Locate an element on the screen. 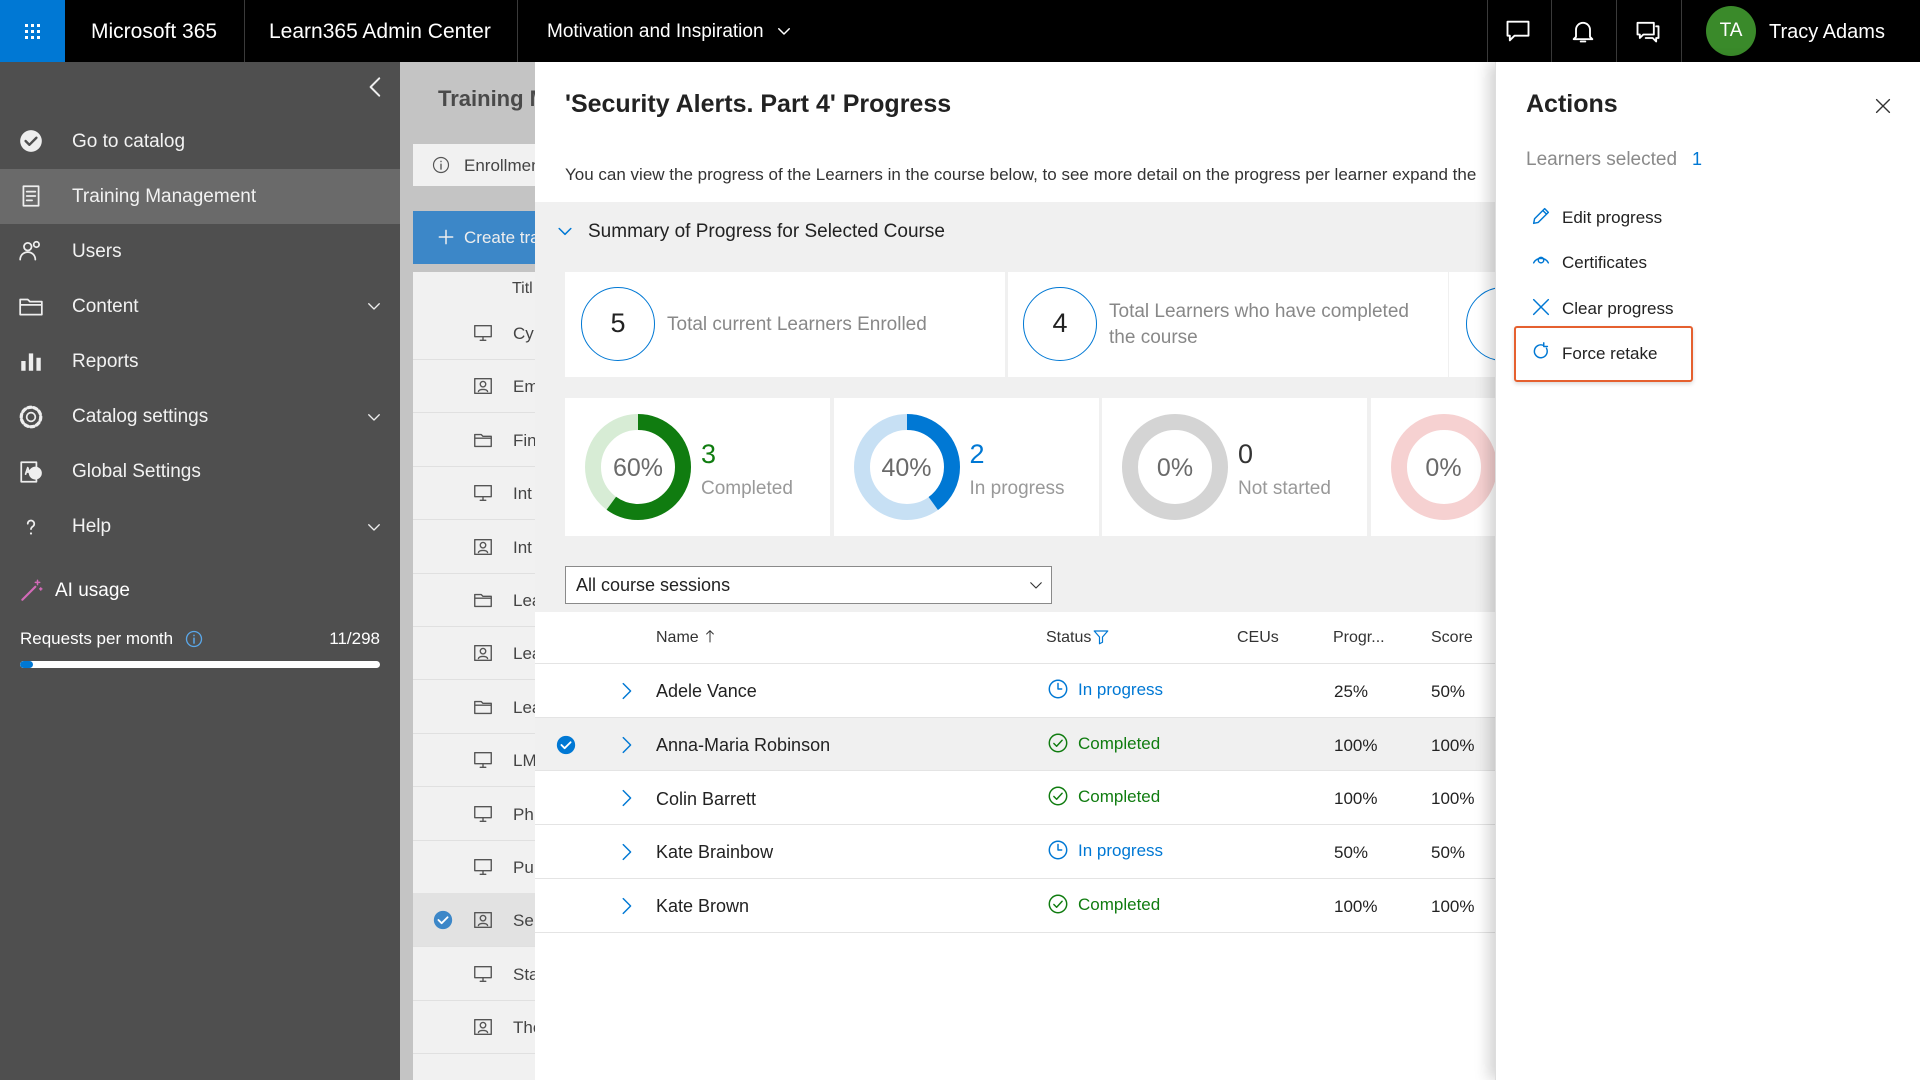 This screenshot has height=1080, width=1920. training-row: Pu is located at coordinates (474, 867).